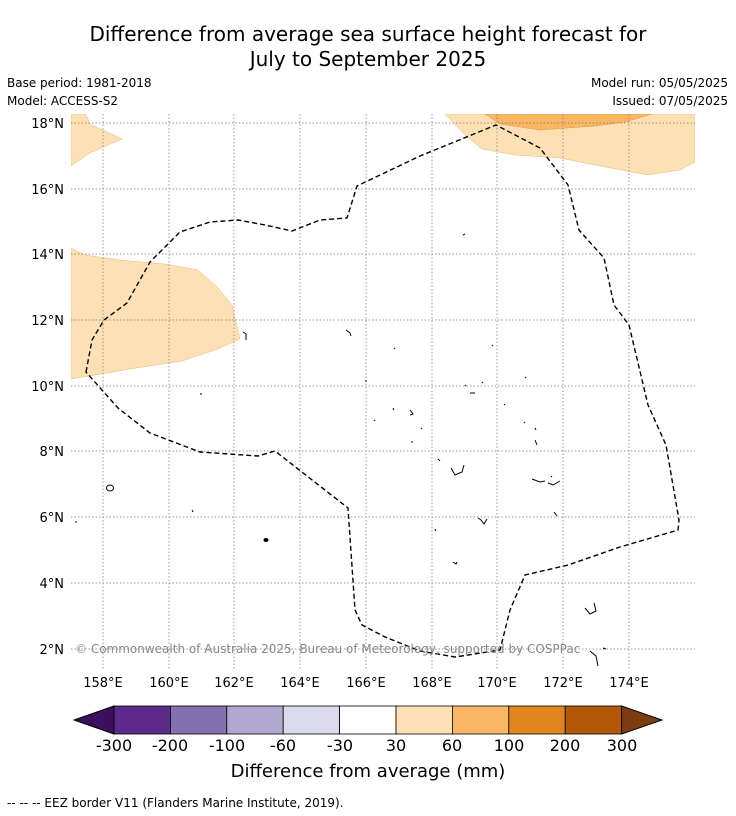 The image size is (736, 816). What do you see at coordinates (47, 255) in the screenshot?
I see `lat-label: 14°N` at bounding box center [47, 255].